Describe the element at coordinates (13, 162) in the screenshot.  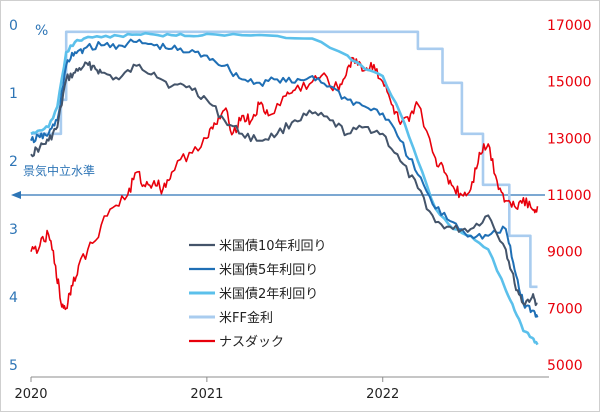
I see `left-axis-tick-label: 2` at that location.